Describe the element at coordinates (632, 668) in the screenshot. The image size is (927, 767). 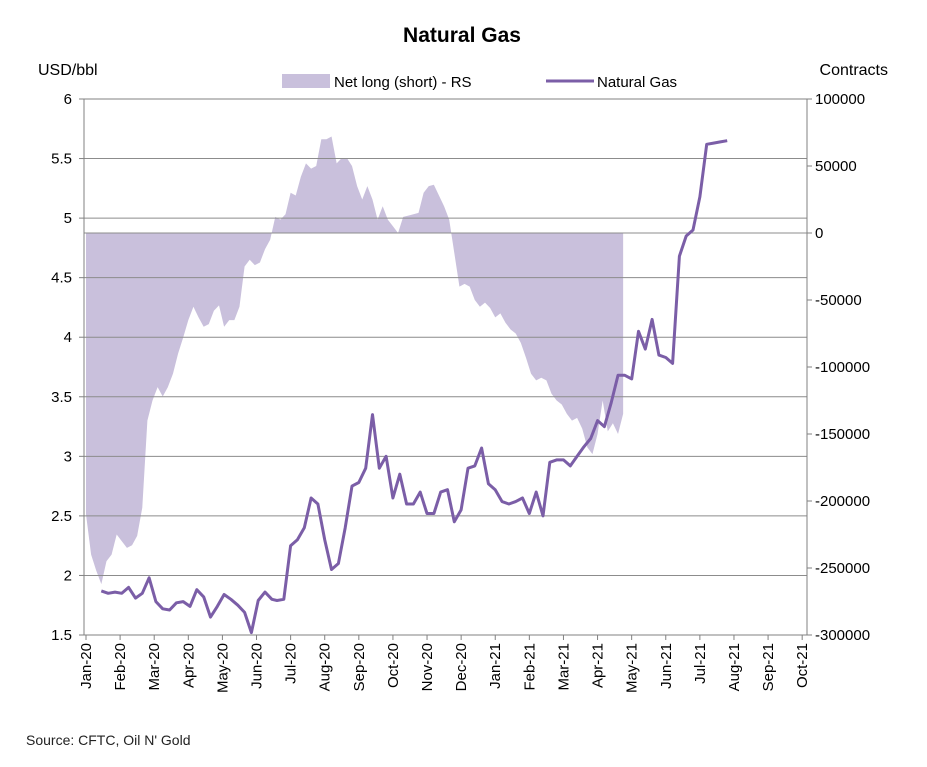
I see `x-tick-label: May-21` at that location.